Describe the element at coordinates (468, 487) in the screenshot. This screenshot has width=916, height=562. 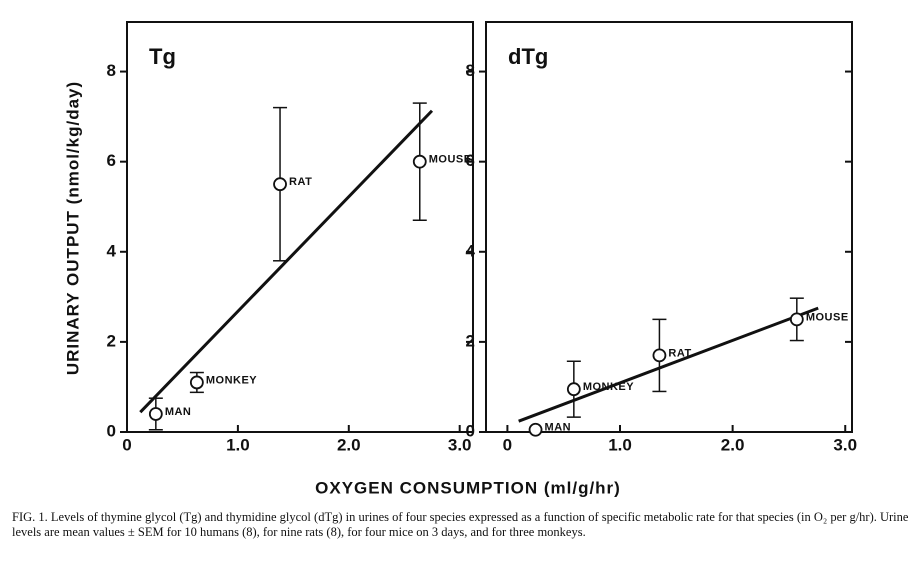
I see `x-axis-label: OXYGEN CONSUMPTION (ml/g/hr)` at that location.